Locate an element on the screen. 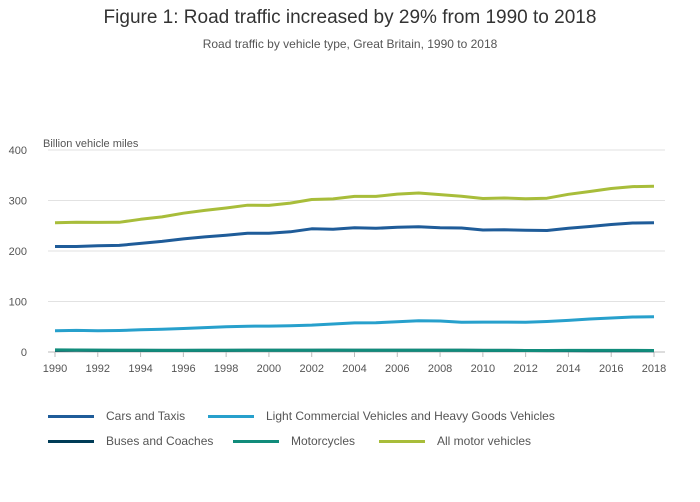 The width and height of the screenshot is (700, 502). y-tick-label: 0 is located at coordinates (24, 353).